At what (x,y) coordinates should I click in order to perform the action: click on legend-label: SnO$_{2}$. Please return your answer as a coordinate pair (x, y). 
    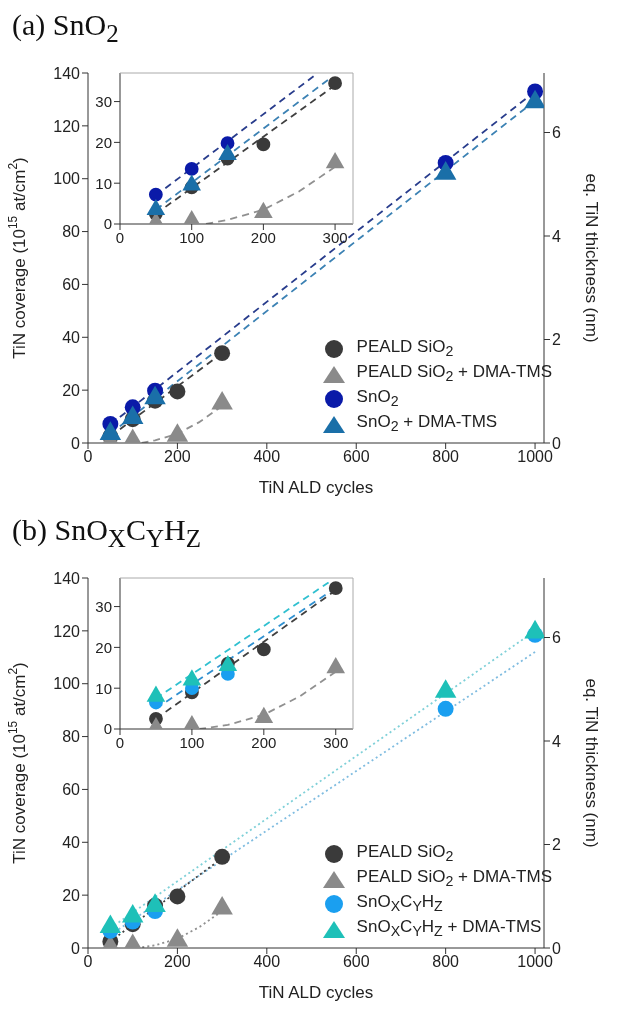
    Looking at the image, I should click on (377, 398).